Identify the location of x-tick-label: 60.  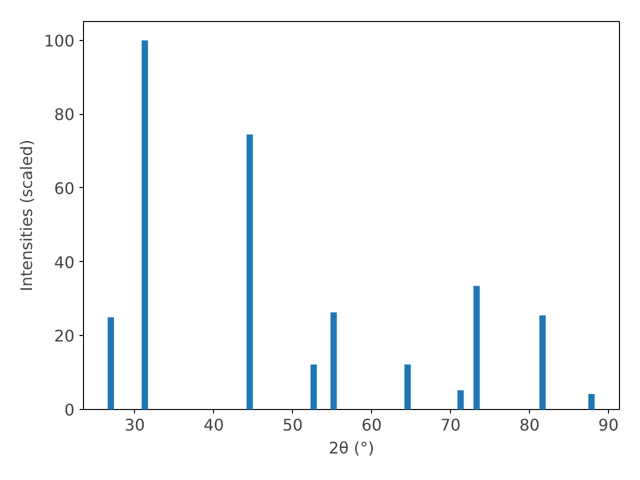
(371, 425).